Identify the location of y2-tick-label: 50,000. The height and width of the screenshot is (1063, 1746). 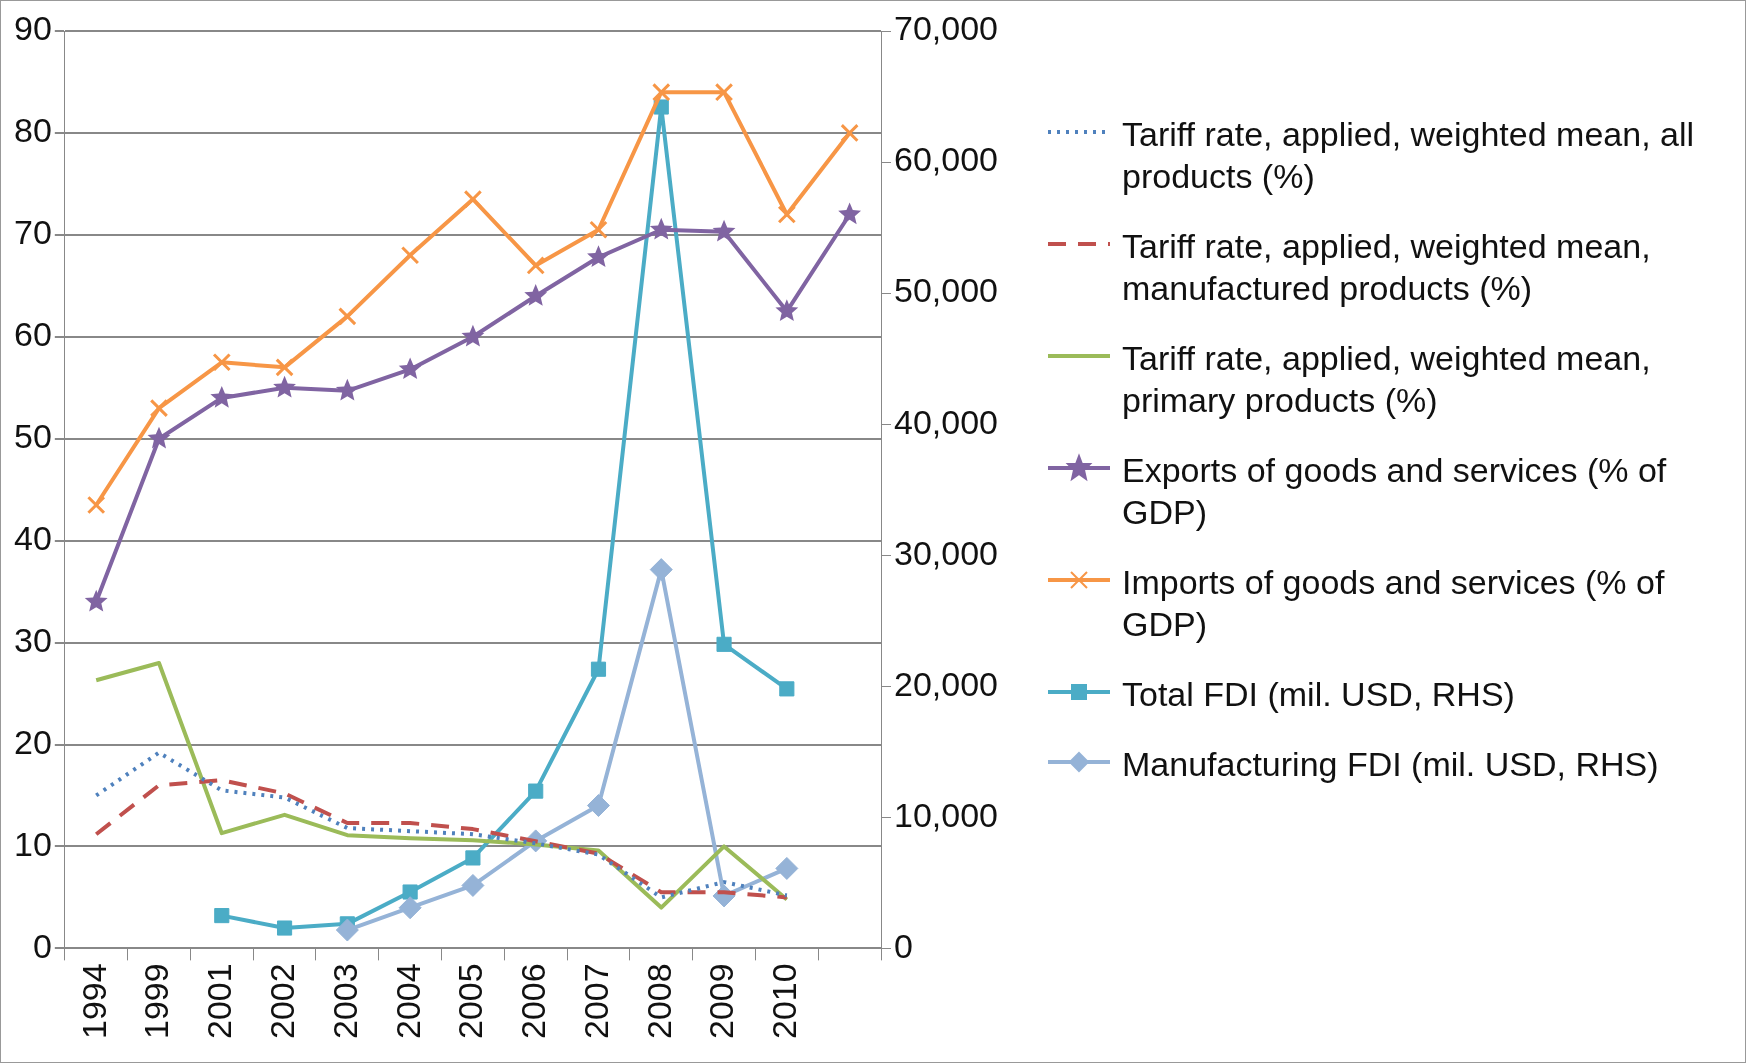
(946, 290).